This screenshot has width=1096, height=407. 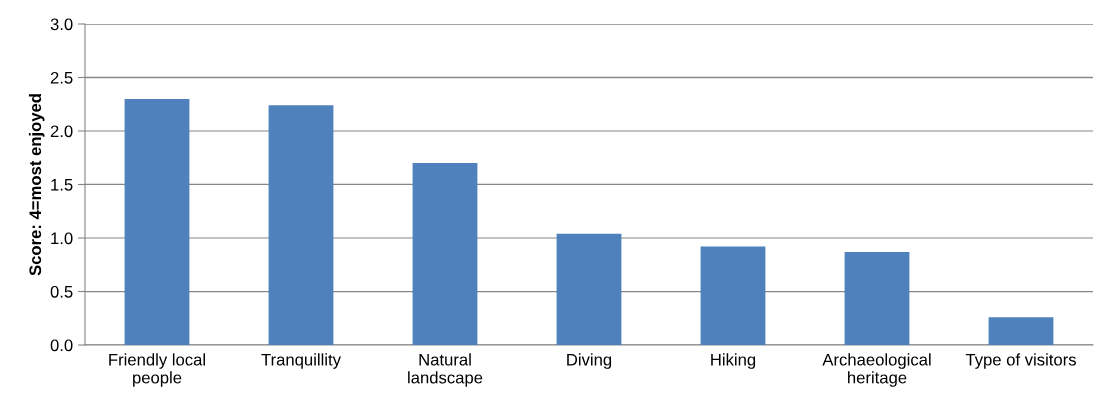 What do you see at coordinates (61, 131) in the screenshot?
I see `y-tick-label: 2.0` at bounding box center [61, 131].